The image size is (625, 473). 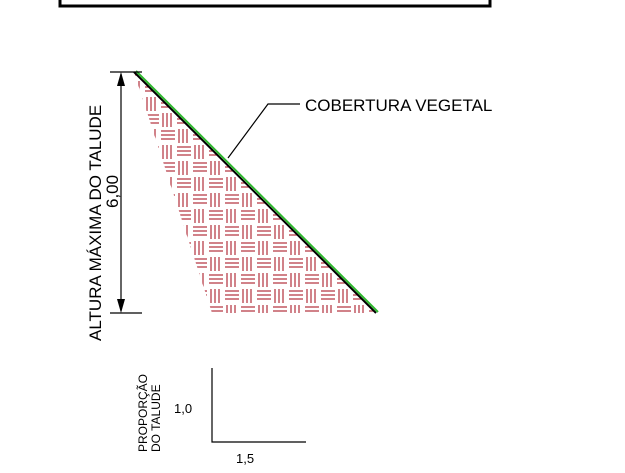 What do you see at coordinates (95, 223) in the screenshot?
I see `height-title: ALTURA MÁXIMA DO TALUDE` at bounding box center [95, 223].